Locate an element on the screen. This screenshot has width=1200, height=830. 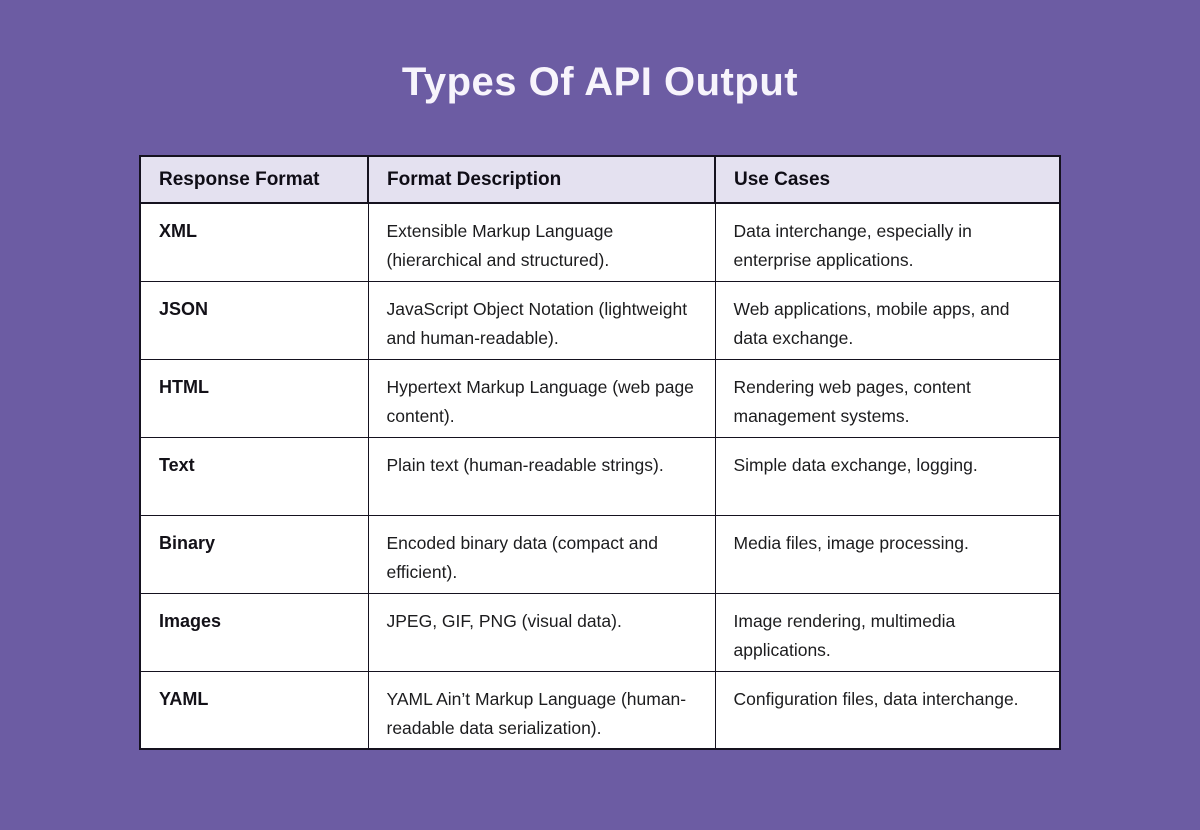
column-header-response-format: Response Format is located at coordinates (254, 179).